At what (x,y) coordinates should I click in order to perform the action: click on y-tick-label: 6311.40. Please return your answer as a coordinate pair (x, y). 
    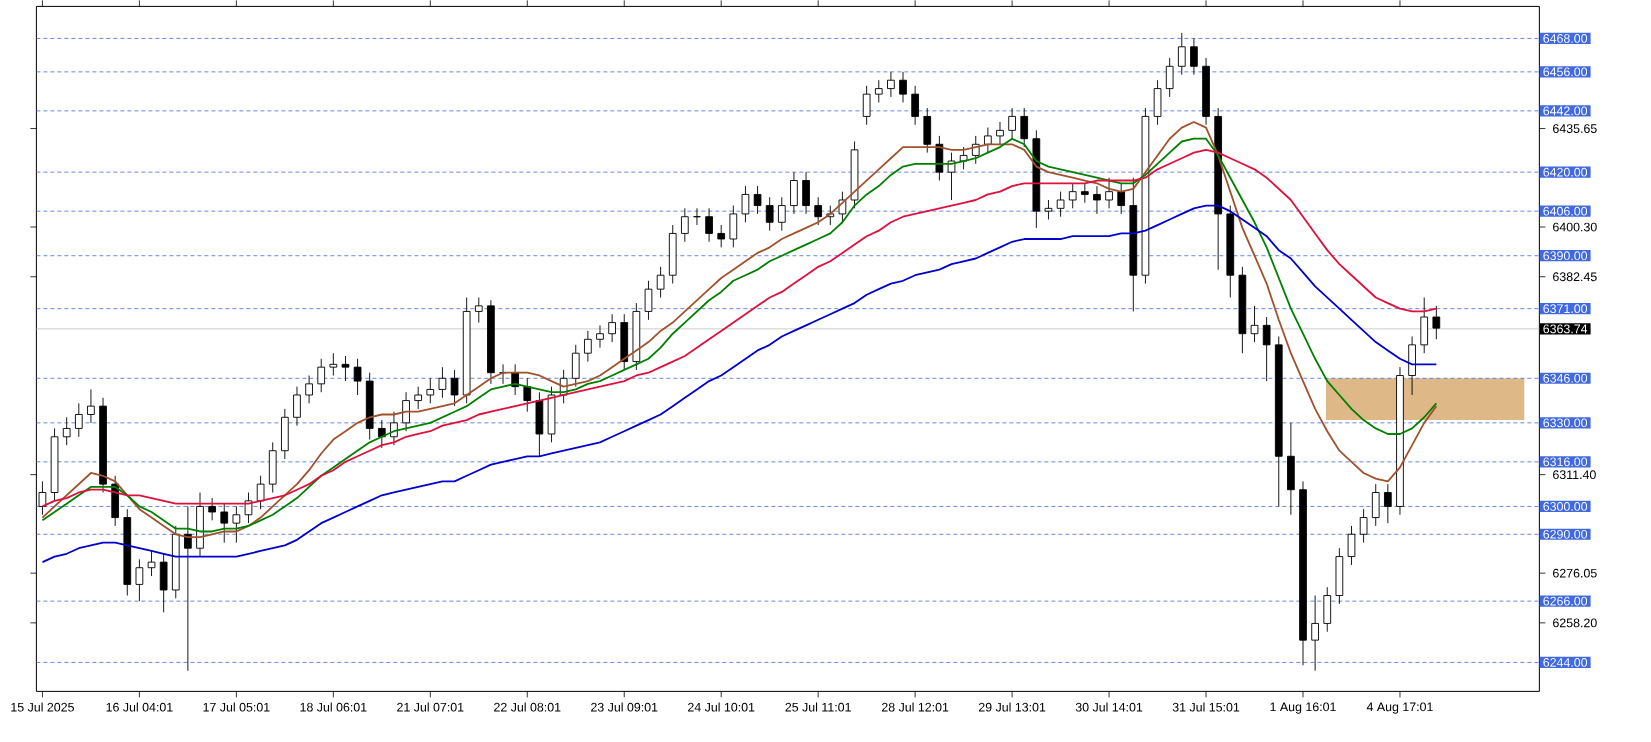
    Looking at the image, I should click on (1574, 475).